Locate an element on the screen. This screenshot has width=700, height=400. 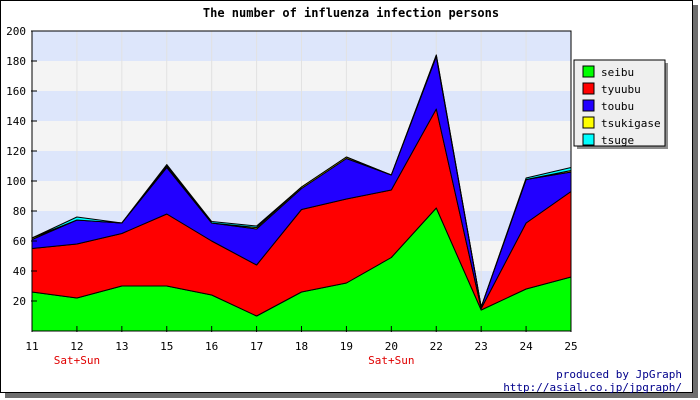
legend-swatch-toubu is located at coordinates (588, 105).